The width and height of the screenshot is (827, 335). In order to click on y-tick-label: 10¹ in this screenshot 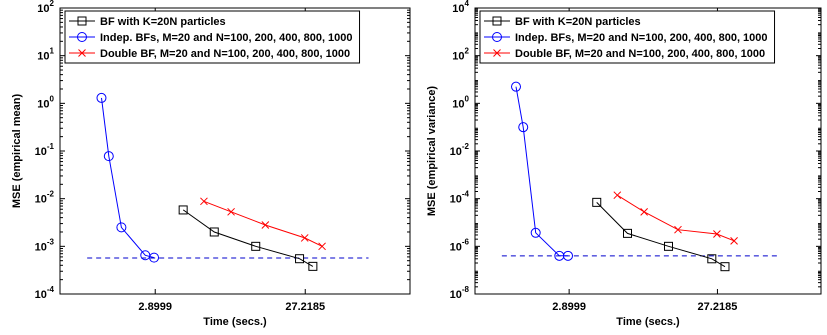, I will do `click(45, 55)`.